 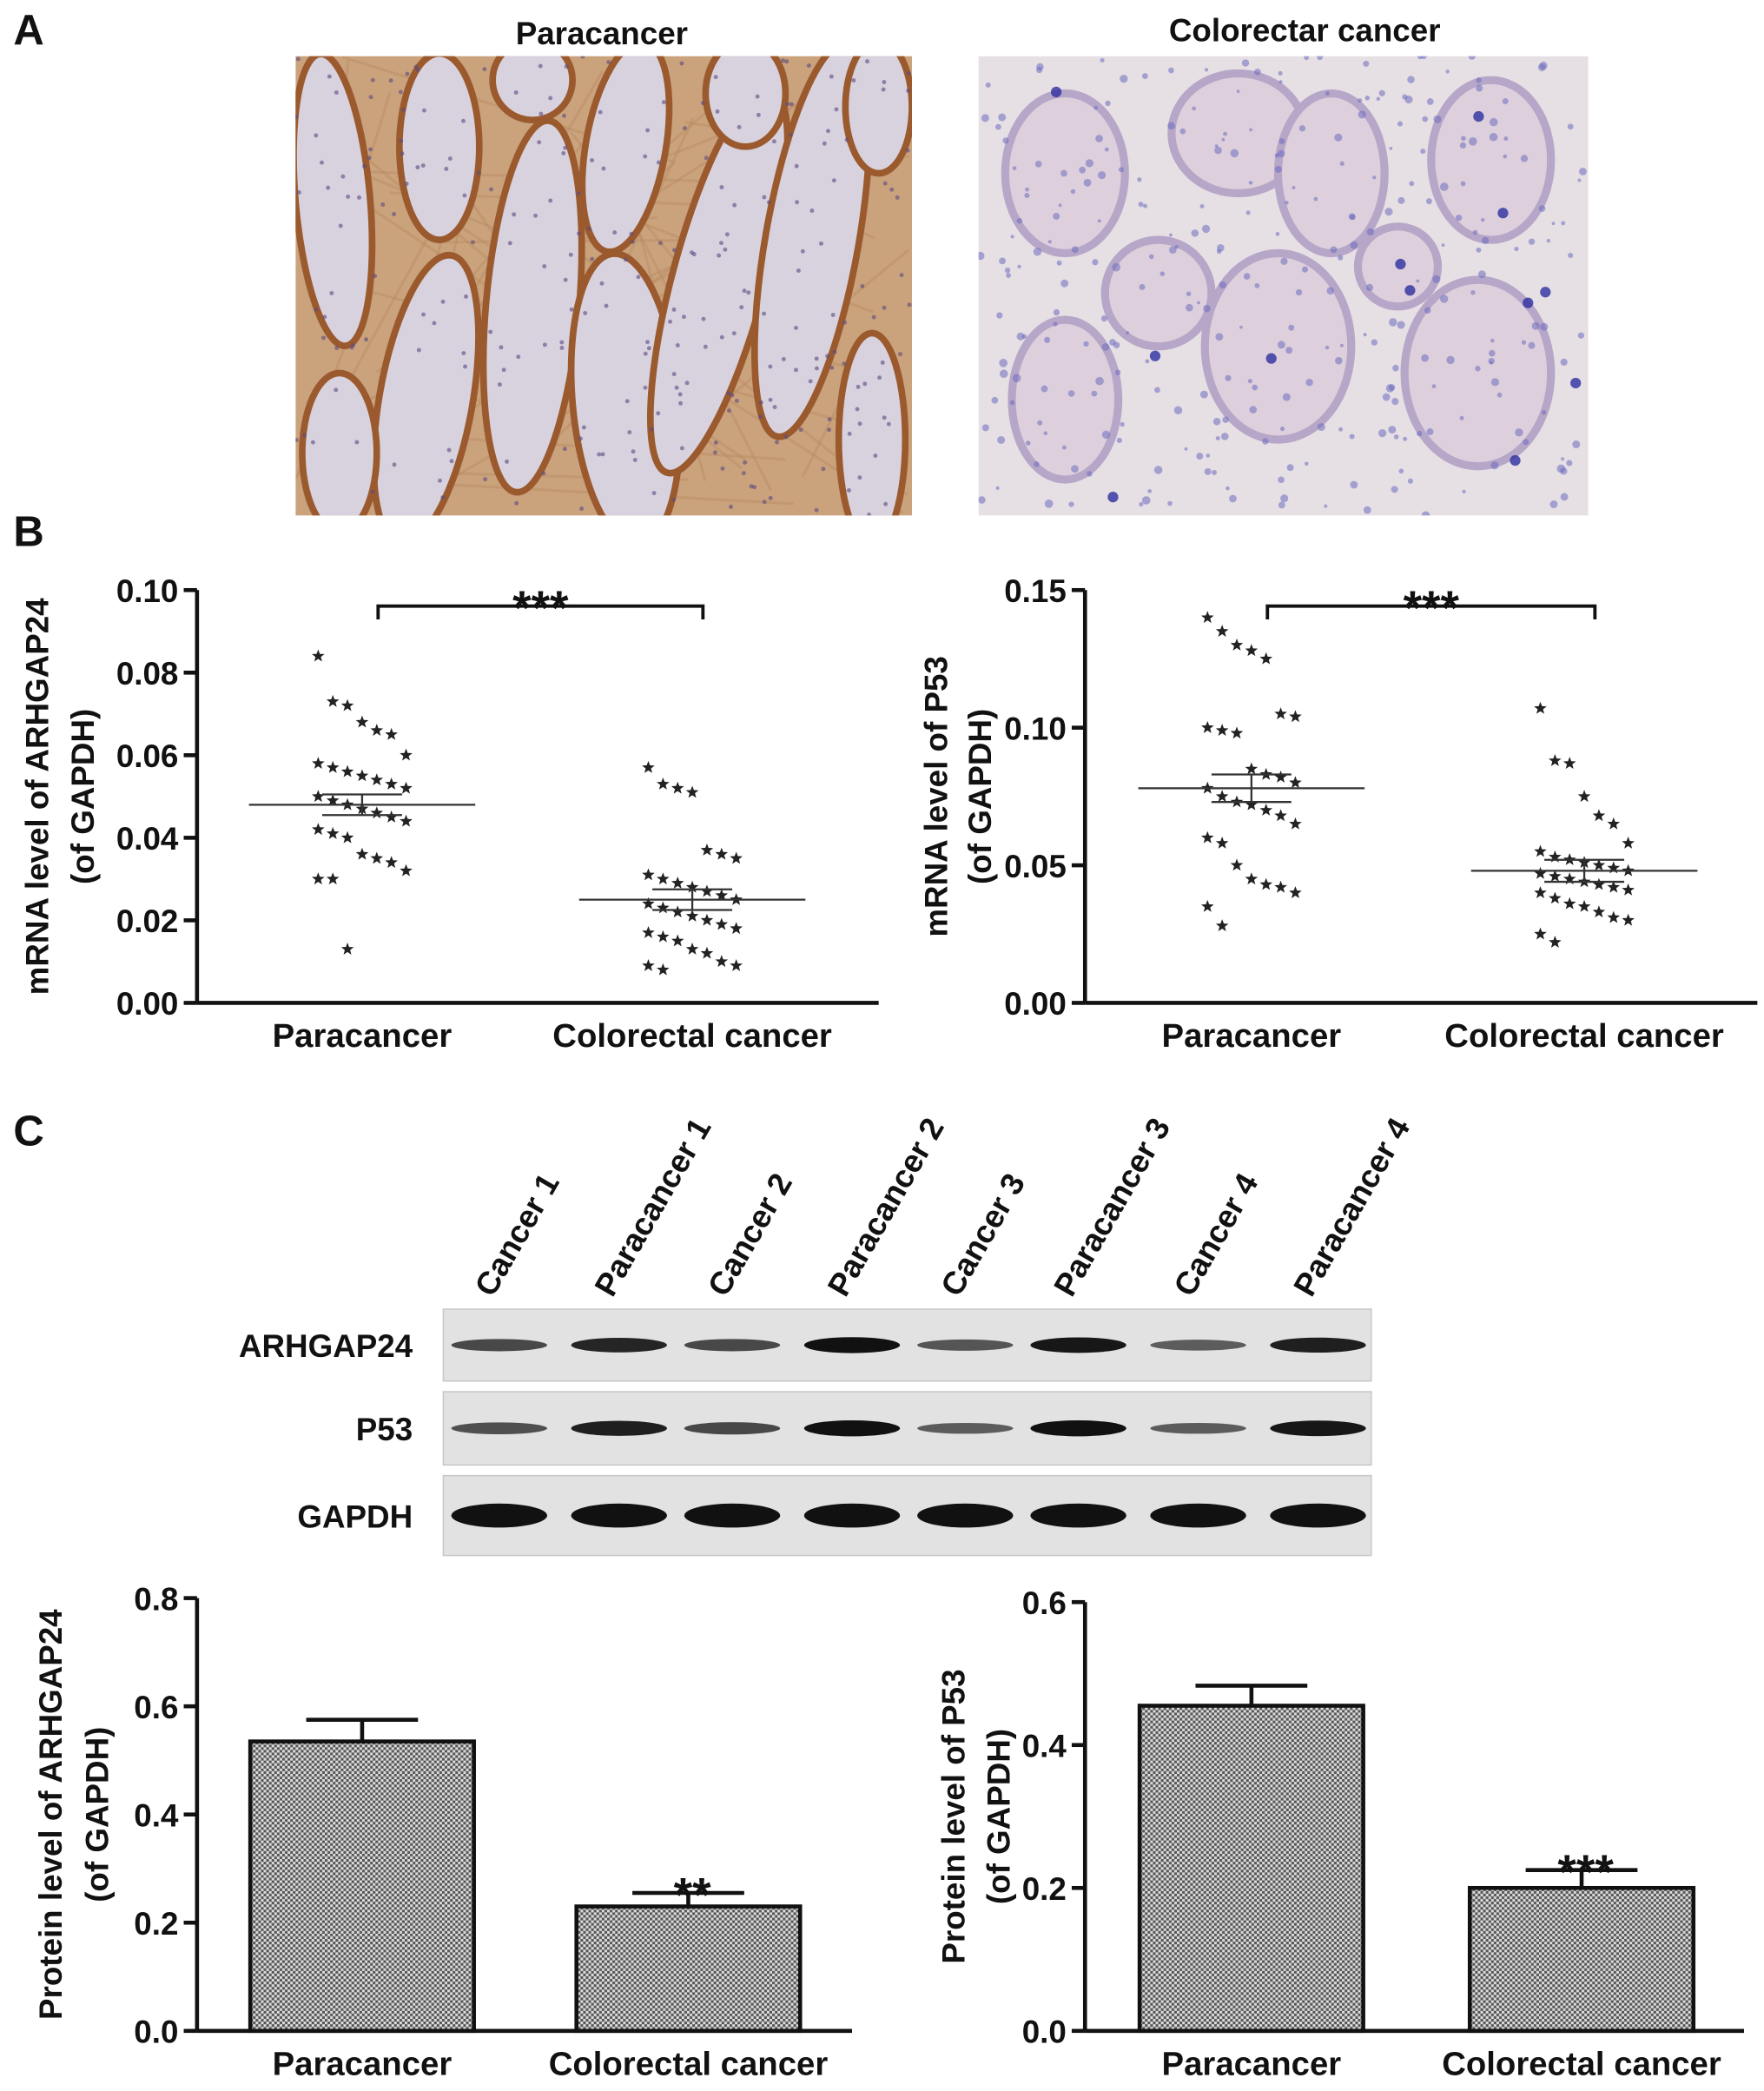 What do you see at coordinates (499, 1515) in the screenshot?
I see `band` at bounding box center [499, 1515].